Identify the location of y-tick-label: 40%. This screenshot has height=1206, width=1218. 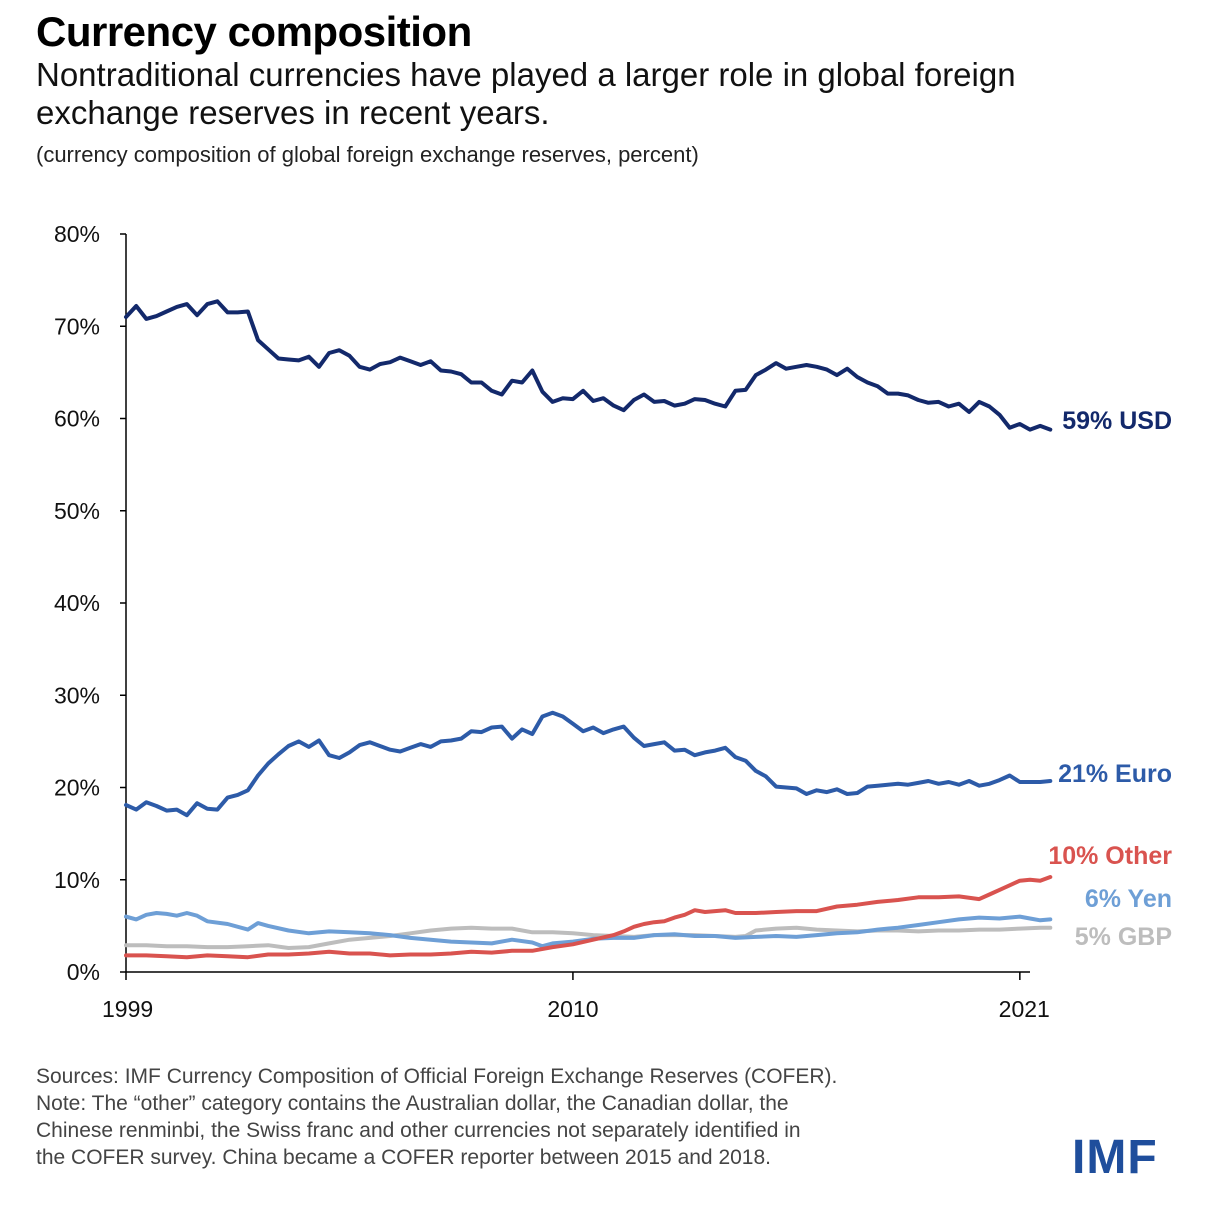
(77, 603).